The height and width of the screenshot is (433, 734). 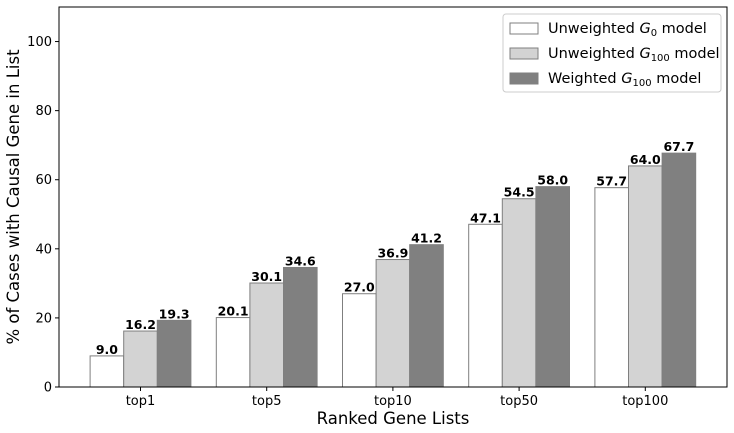 What do you see at coordinates (300, 260) in the screenshot?
I see `data-label-top5-series-2: 34.6` at bounding box center [300, 260].